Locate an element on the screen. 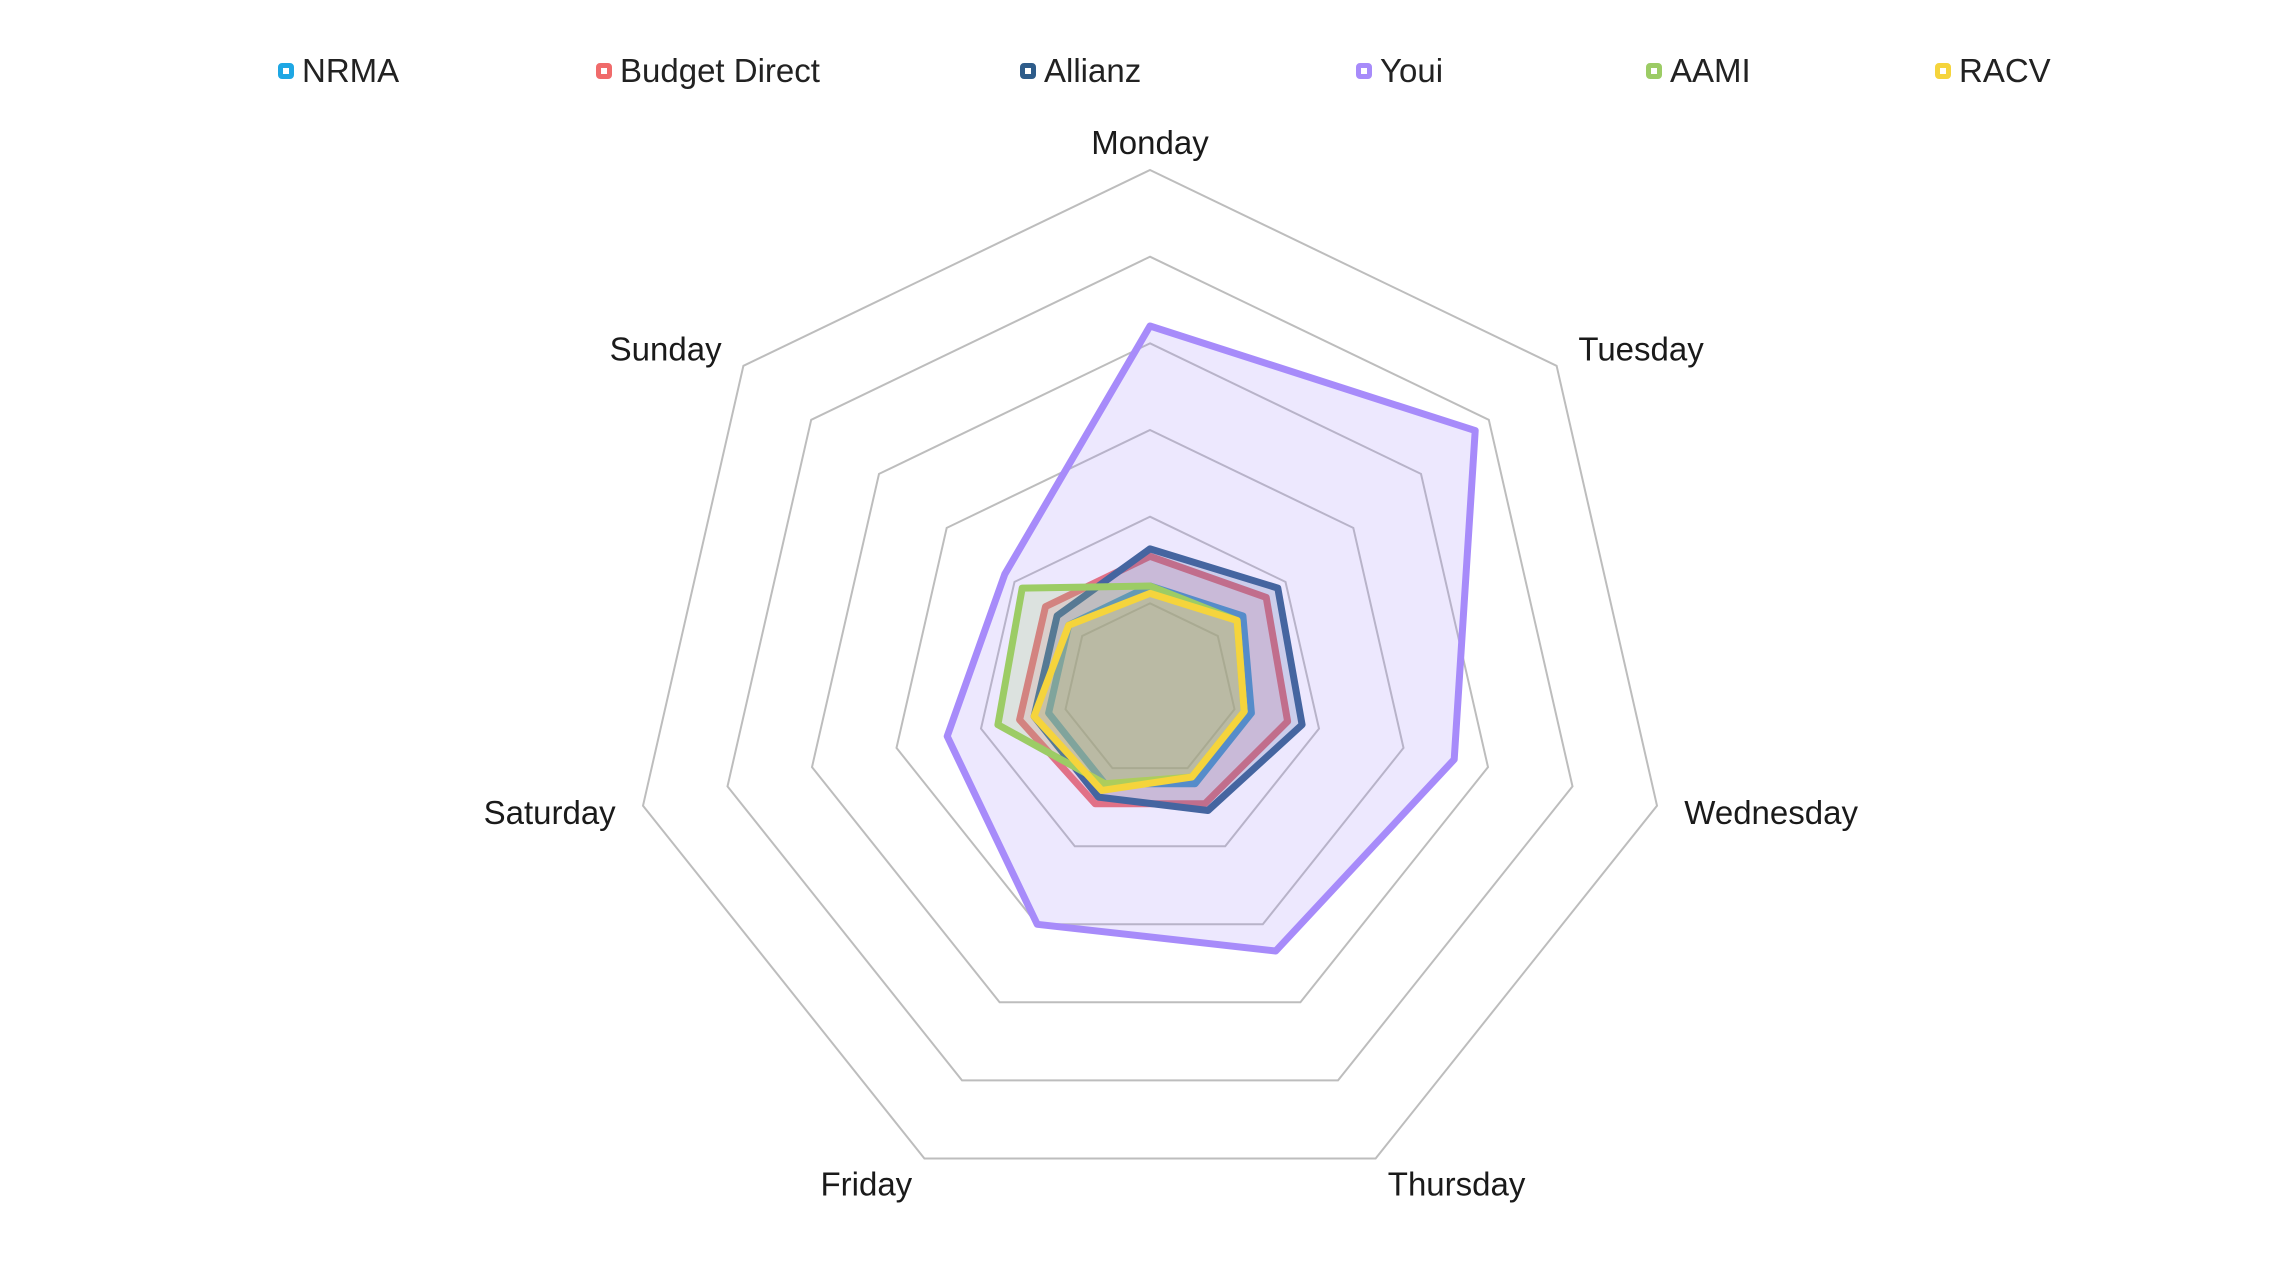  legend-label: Budget Direct is located at coordinates (720, 70).